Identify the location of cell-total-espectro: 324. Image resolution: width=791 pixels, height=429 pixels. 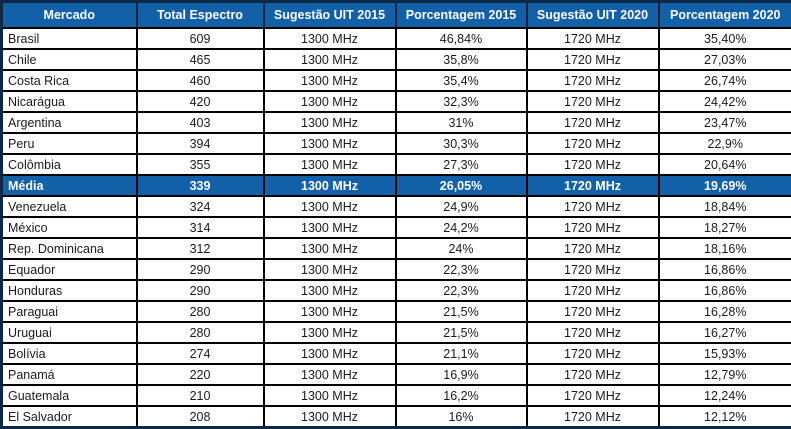
(200, 206).